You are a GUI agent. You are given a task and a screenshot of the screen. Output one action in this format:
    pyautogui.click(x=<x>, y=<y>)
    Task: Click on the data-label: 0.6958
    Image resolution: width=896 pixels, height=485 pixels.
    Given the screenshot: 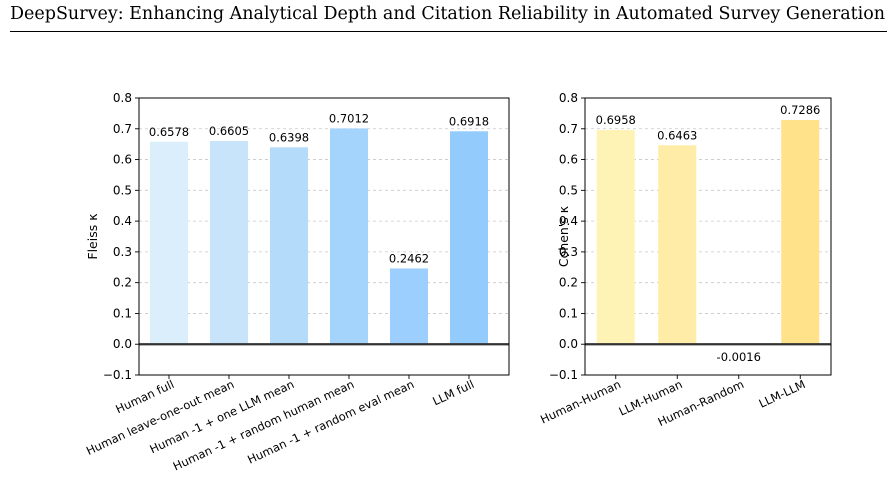 What is the action you would take?
    pyautogui.click(x=616, y=120)
    